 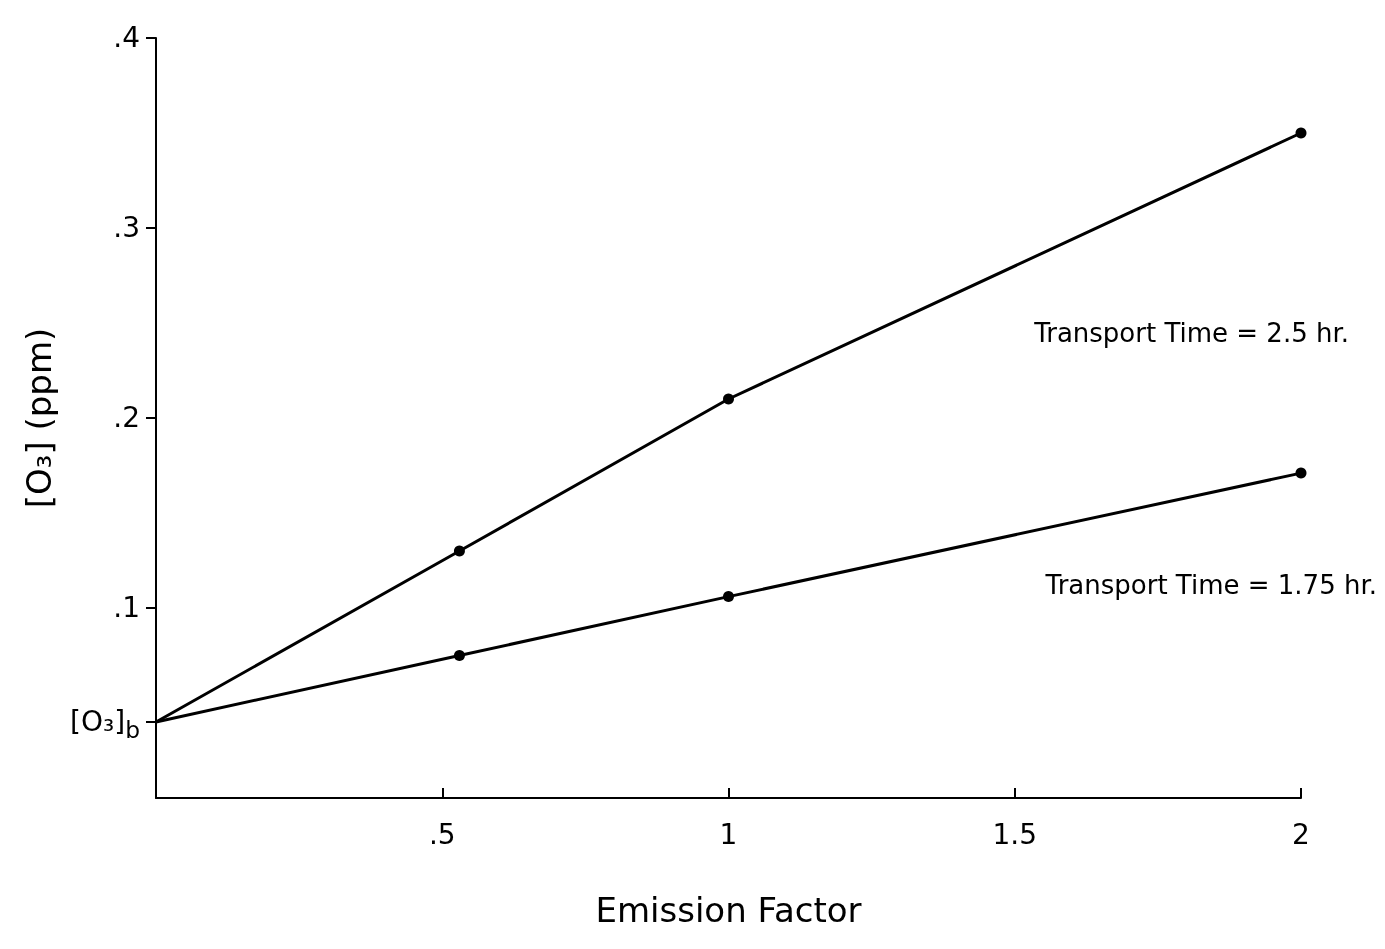 What do you see at coordinates (126, 418) in the screenshot?
I see `y-tick-label: .2` at bounding box center [126, 418].